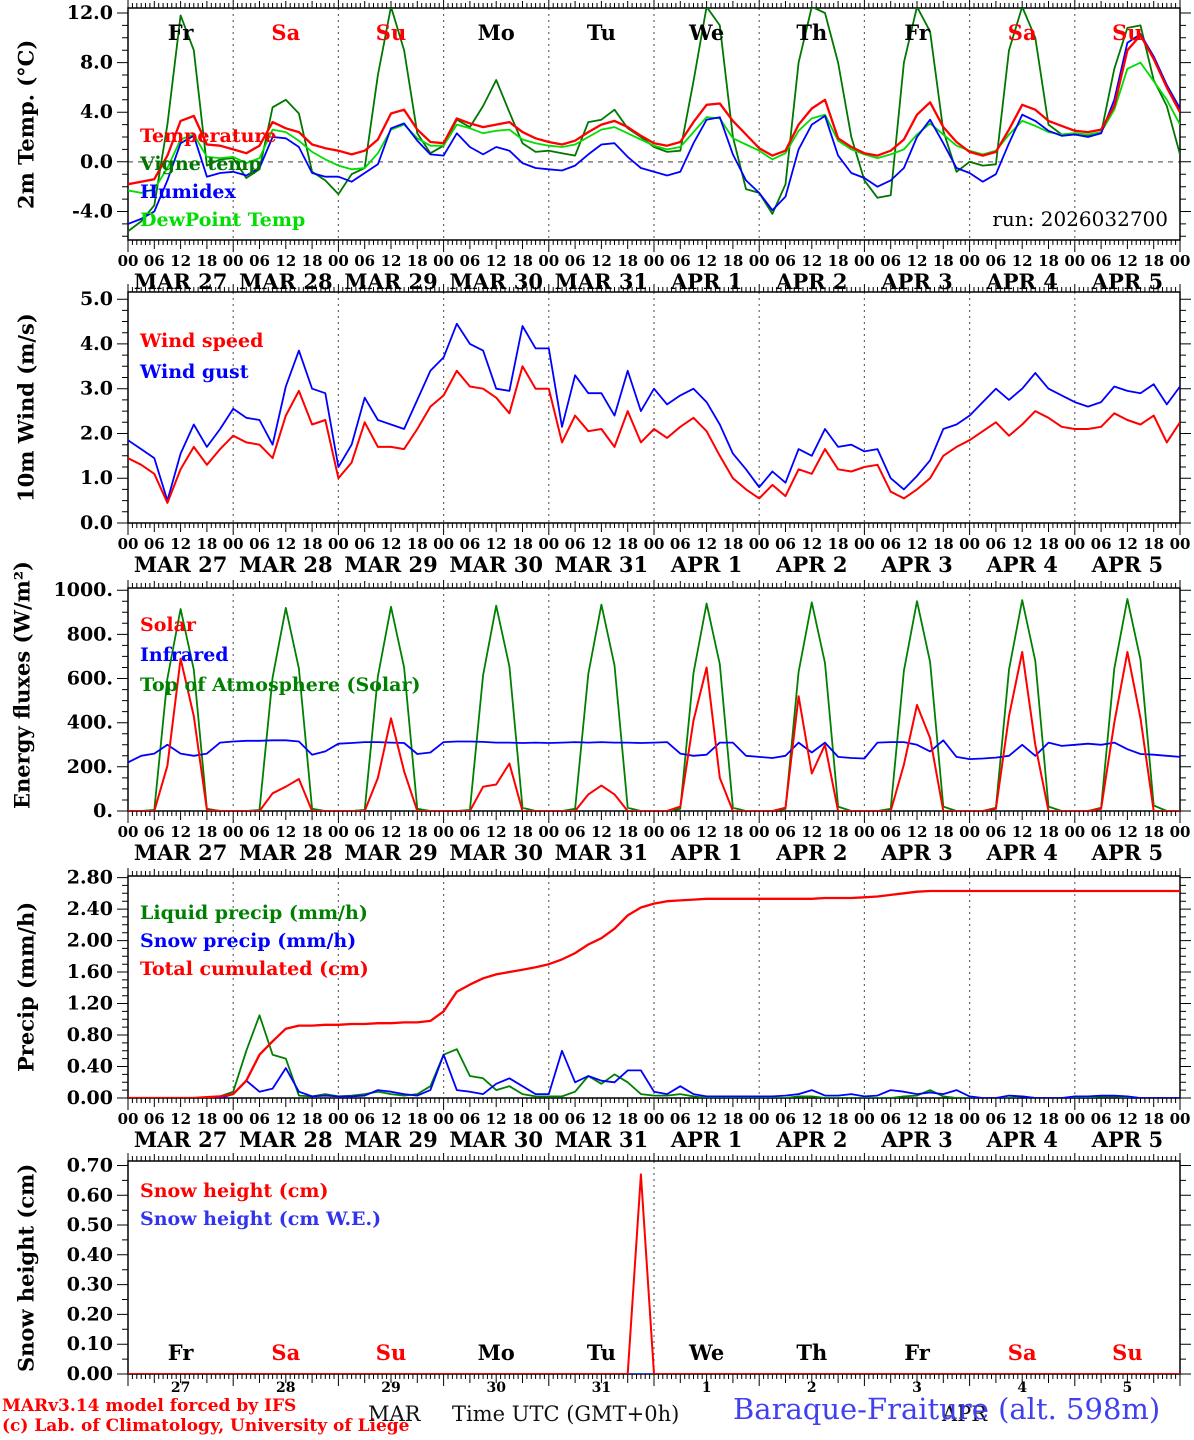  I want to click on legend-temperature: Temperature, so click(208, 136).